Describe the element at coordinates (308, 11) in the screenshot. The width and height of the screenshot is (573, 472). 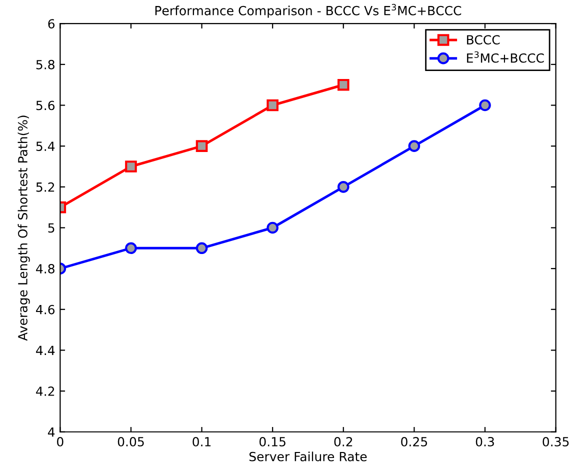
I see `chart-title: Performance Comparison - BCCC Vs E$^{3}$MC+BCCC` at that location.